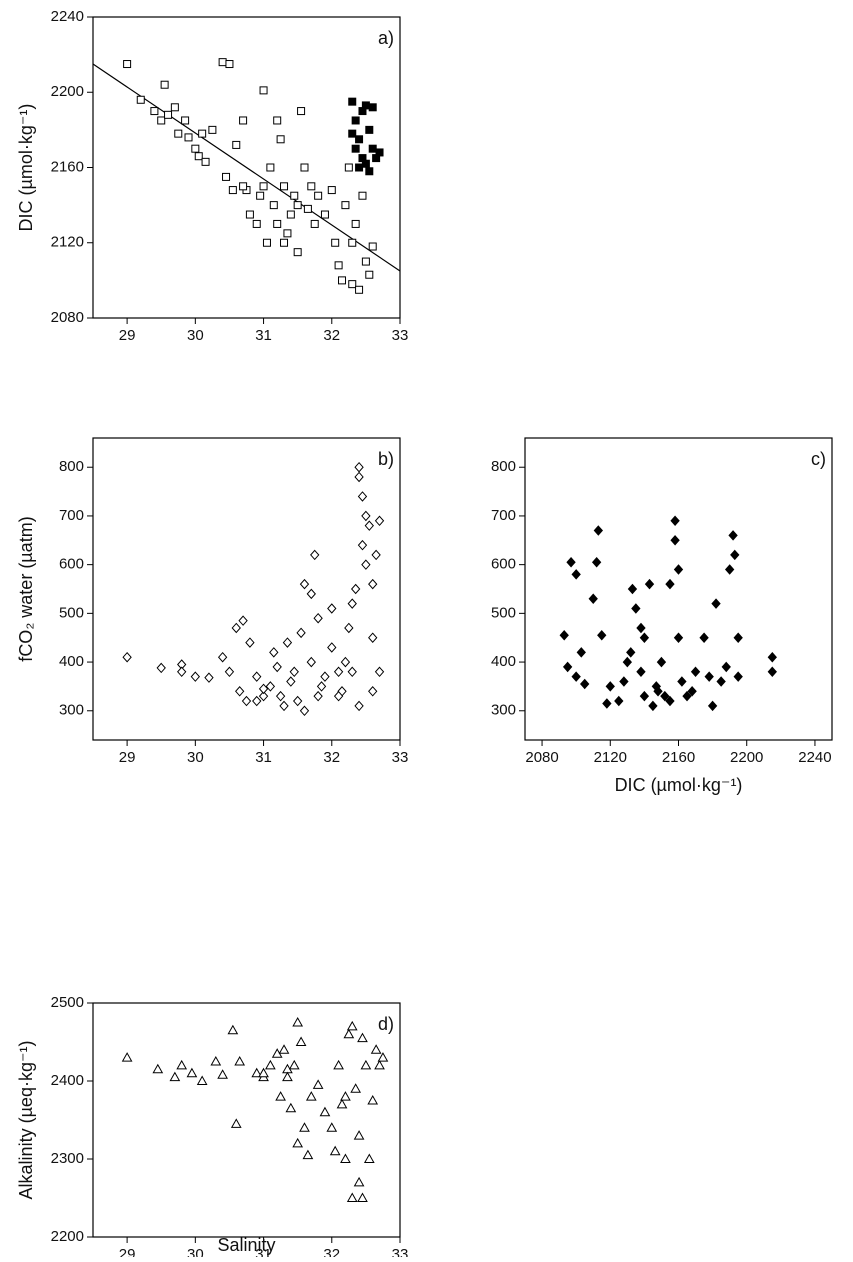 The image size is (853, 1262). Describe the element at coordinates (746, 757) in the screenshot. I see `x-tick-label: 2200` at that location.